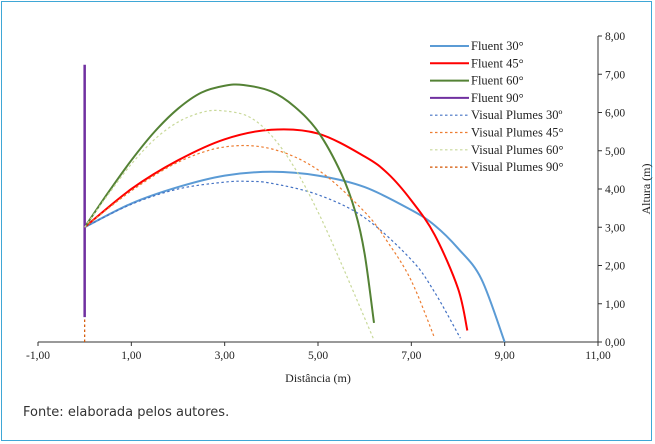 The image size is (655, 444). I want to click on y-tick-label: 2,00, so click(615, 267).